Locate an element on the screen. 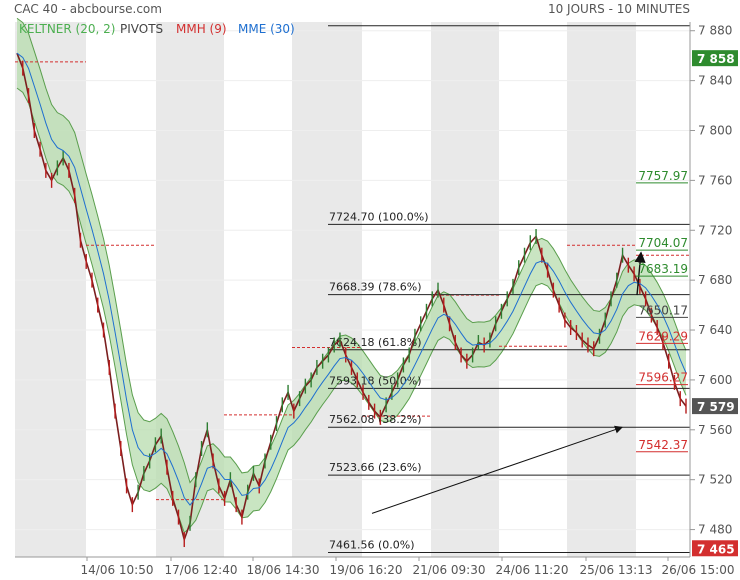 This screenshot has width=740, height=580. price-boxes: 7 858 7 579 7 465 is located at coordinates (715, 303).